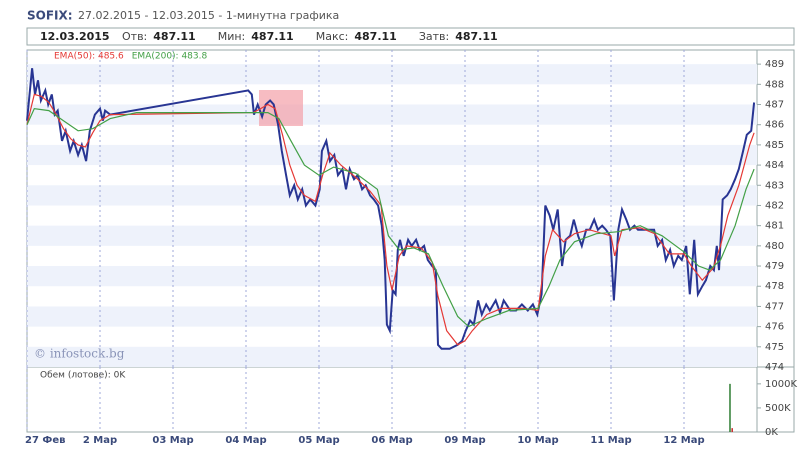 This screenshot has height=466, width=801. What do you see at coordinates (771, 432) in the screenshot?
I see `y-tick-label: 0K` at bounding box center [771, 432].